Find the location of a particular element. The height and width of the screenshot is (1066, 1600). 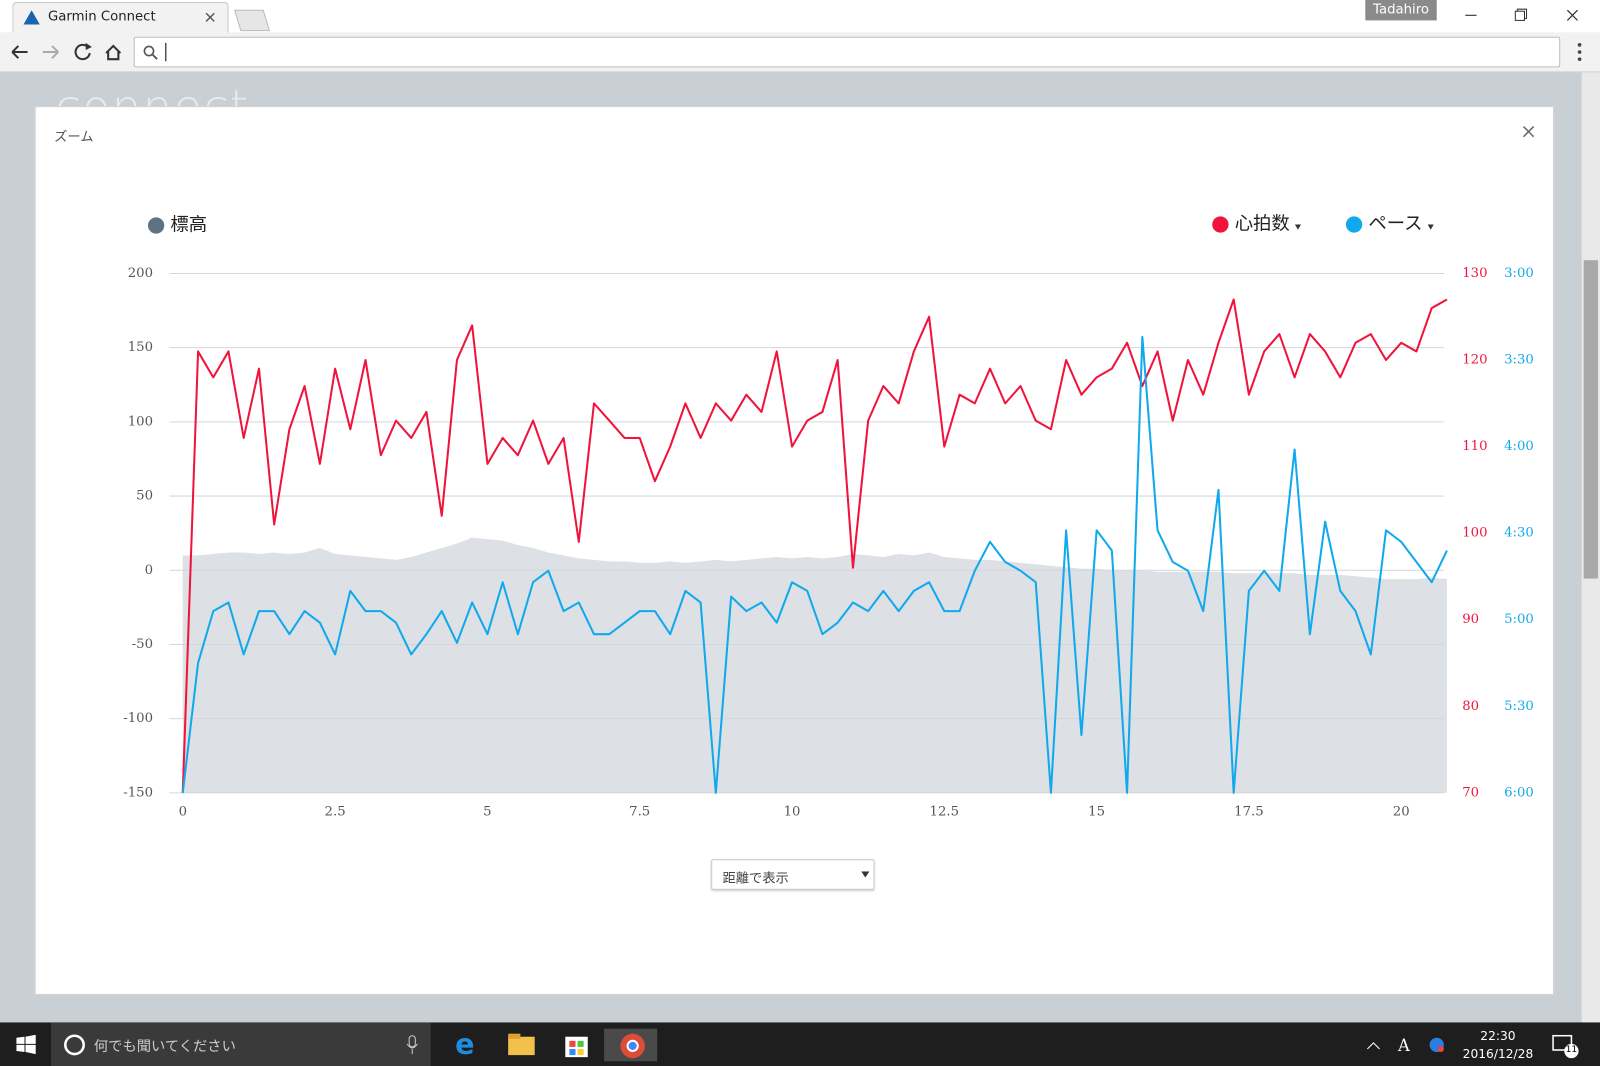

window-controls is located at coordinates (1524, 16).